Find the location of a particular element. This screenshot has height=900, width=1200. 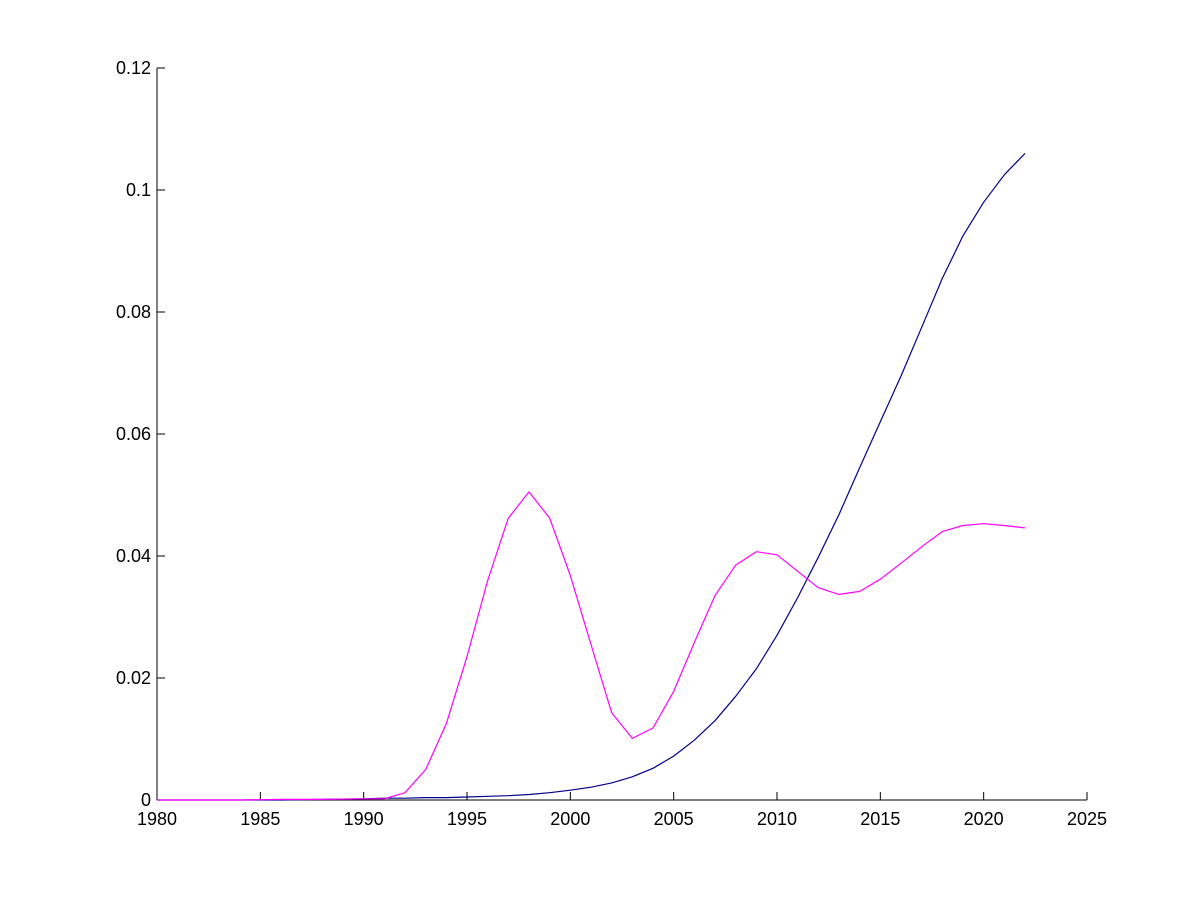

y-tick-label: 0.04 is located at coordinates (133, 556).